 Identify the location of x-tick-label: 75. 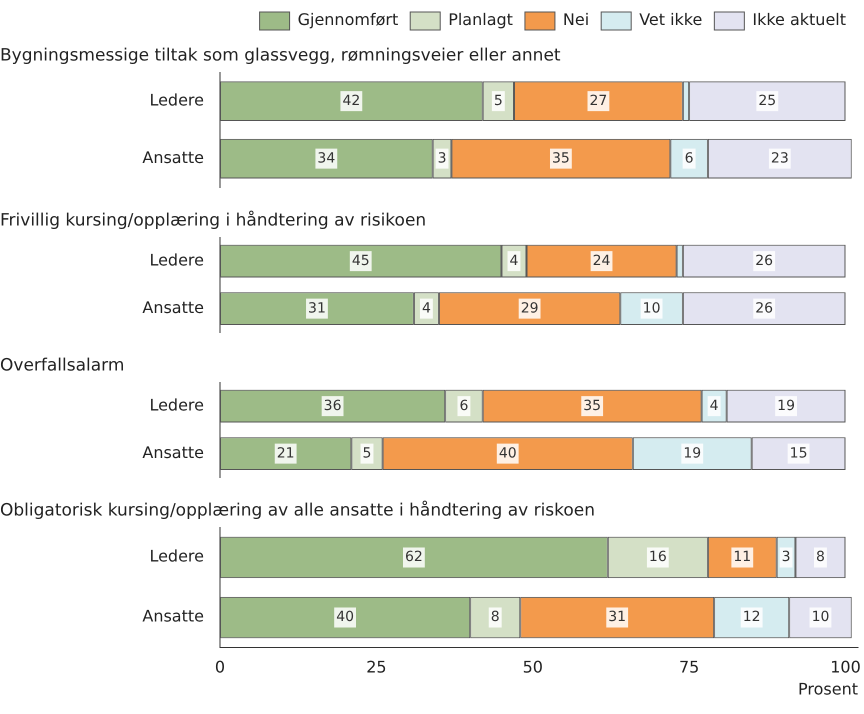
(689, 666).